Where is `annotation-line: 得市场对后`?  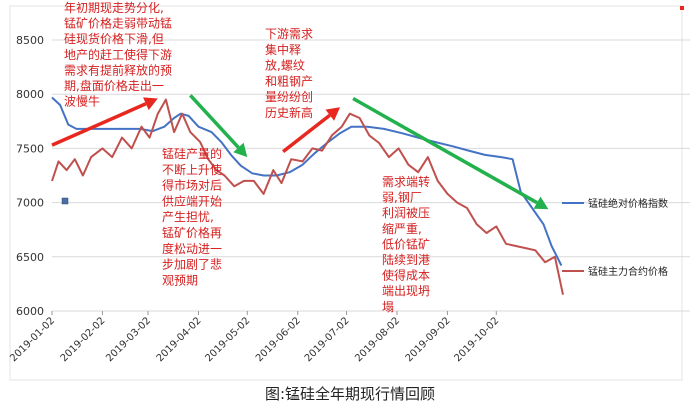
annotation-line: 得市场对后 is located at coordinates (192, 185).